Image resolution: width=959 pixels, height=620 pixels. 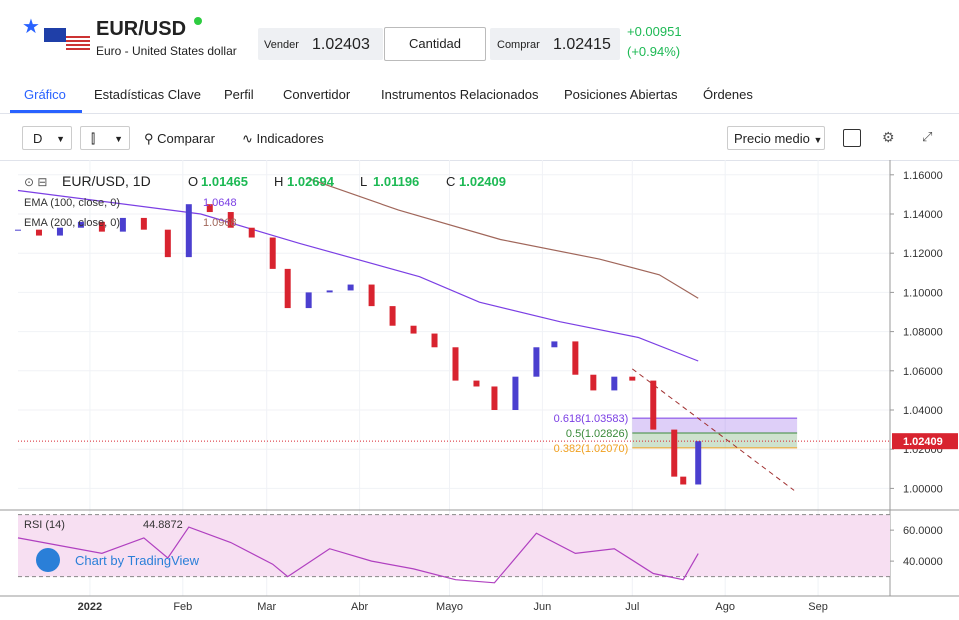 What do you see at coordinates (852, 138) in the screenshot?
I see `checkbox` at bounding box center [852, 138].